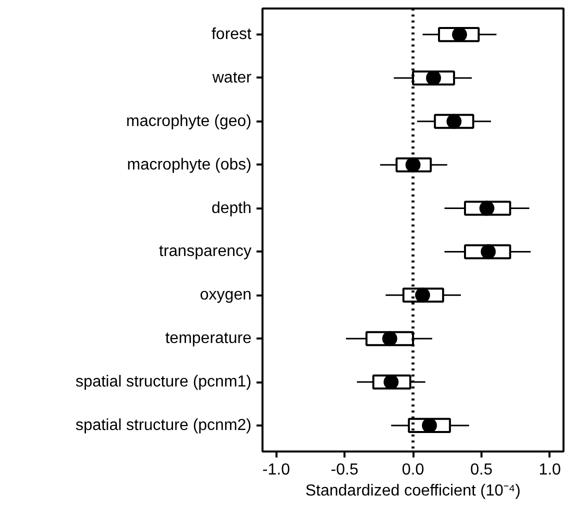 The height and width of the screenshot is (521, 567). I want to click on x-tick-label: -0.5, so click(344, 470).